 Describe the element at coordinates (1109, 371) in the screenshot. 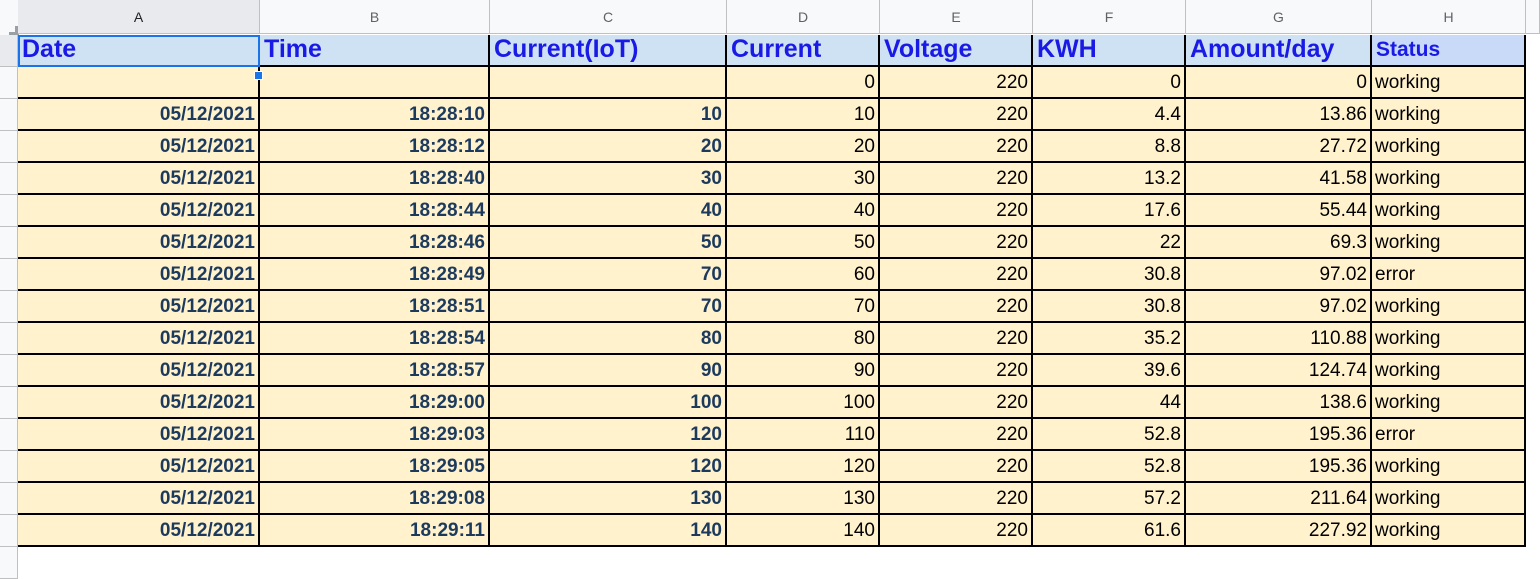

I see `kwh-cell: 39.6` at that location.